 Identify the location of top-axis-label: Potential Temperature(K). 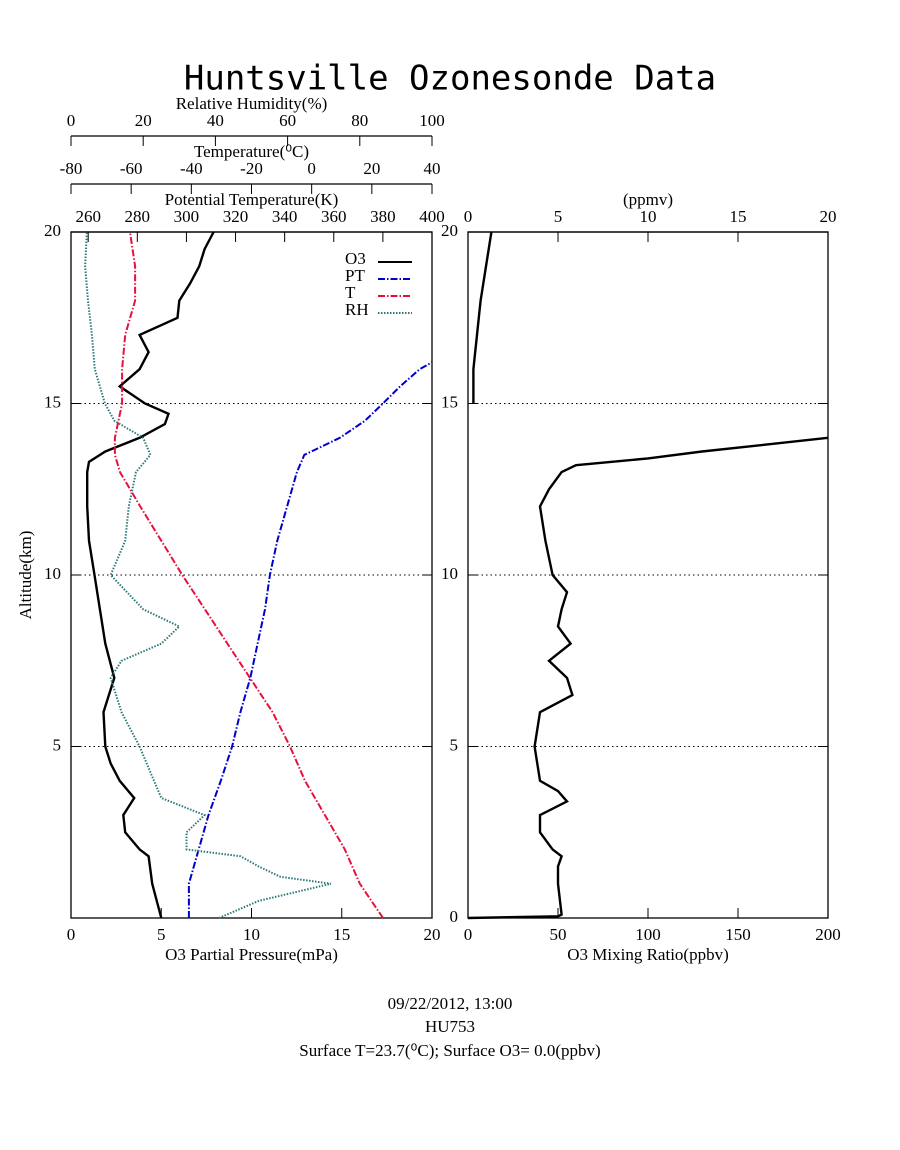
(252, 199).